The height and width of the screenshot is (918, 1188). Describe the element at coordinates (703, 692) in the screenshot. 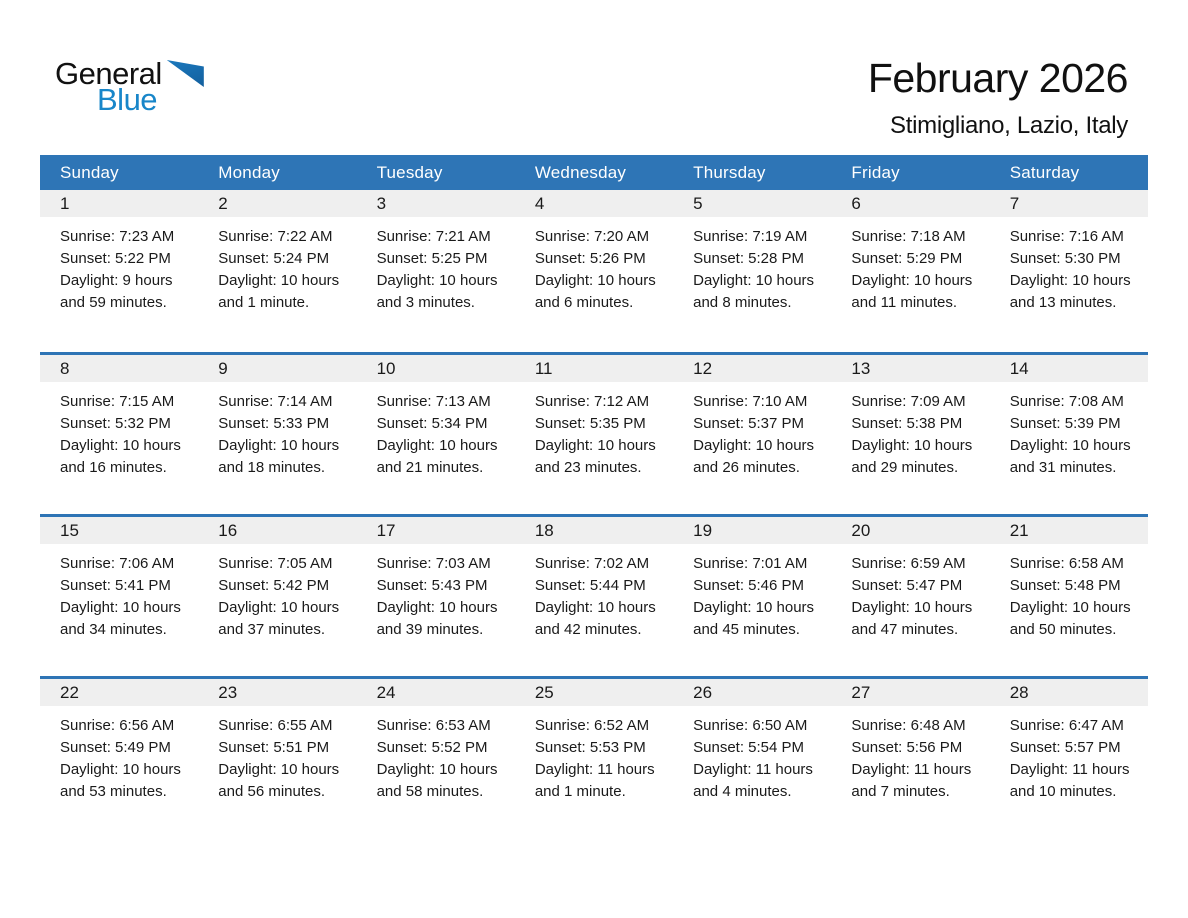

I see `day-number: 26` at that location.